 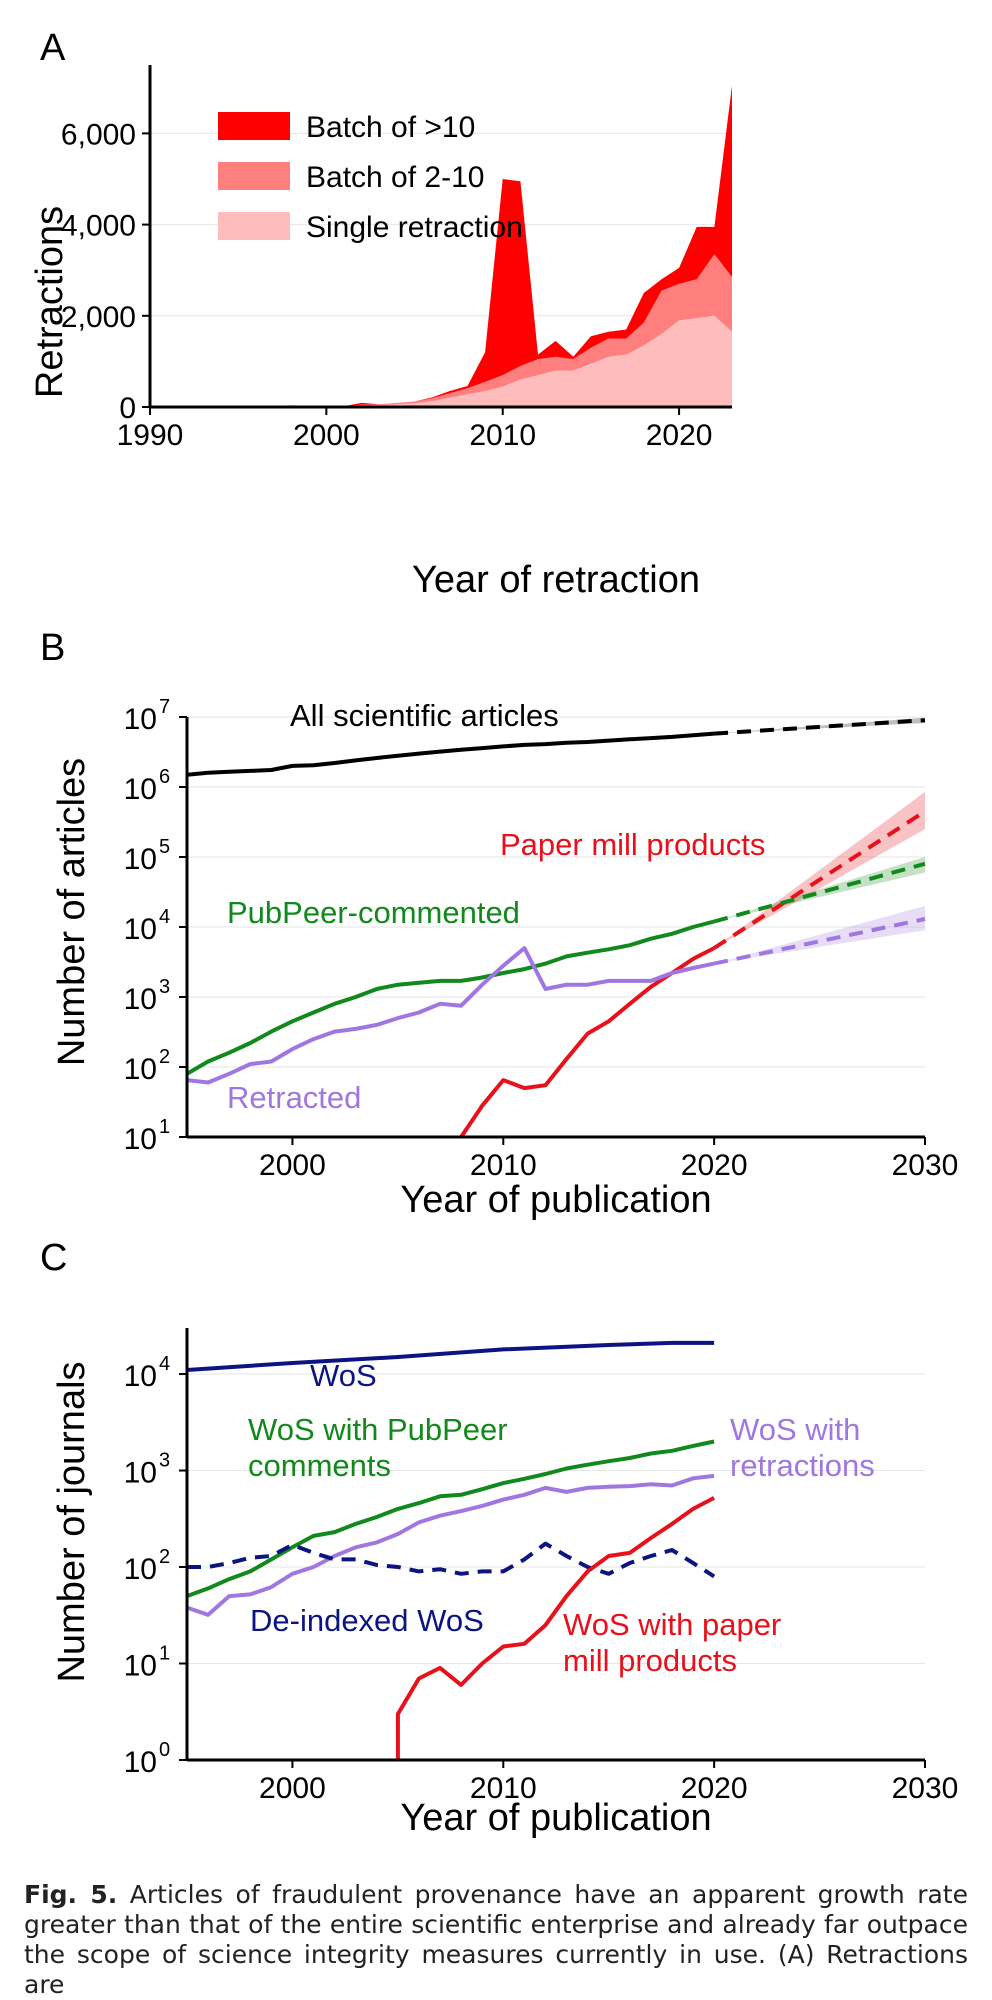 What do you see at coordinates (254, 226) in the screenshot?
I see `legend-swatch-single-retraction` at bounding box center [254, 226].